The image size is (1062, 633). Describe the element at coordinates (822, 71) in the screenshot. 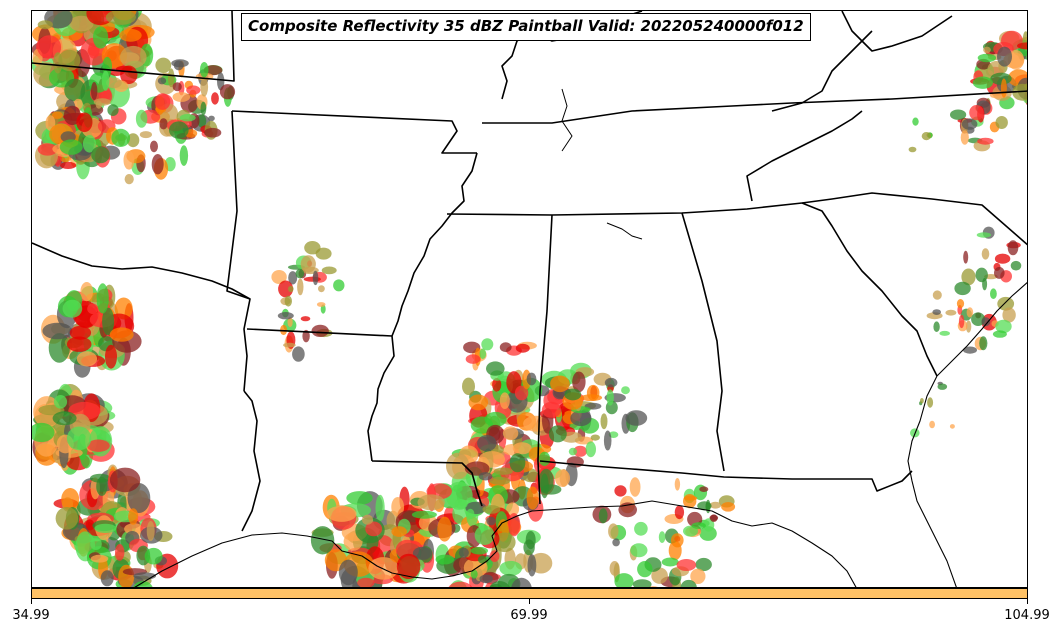

I see `ky-va` at that location.